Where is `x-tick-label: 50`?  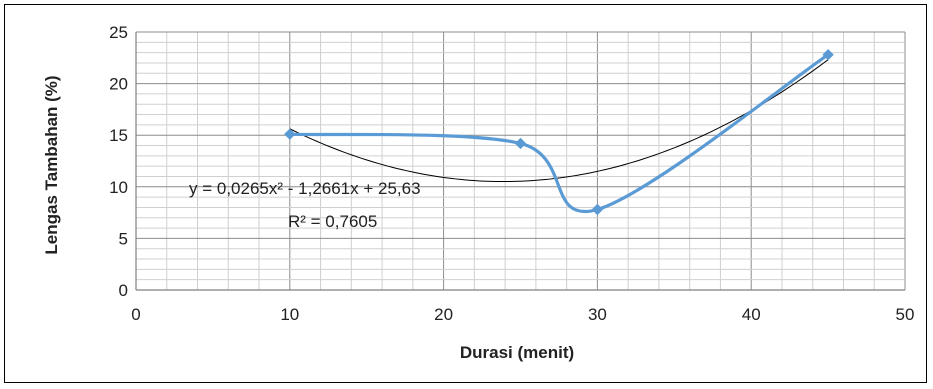
x-tick-label: 50 is located at coordinates (905, 314).